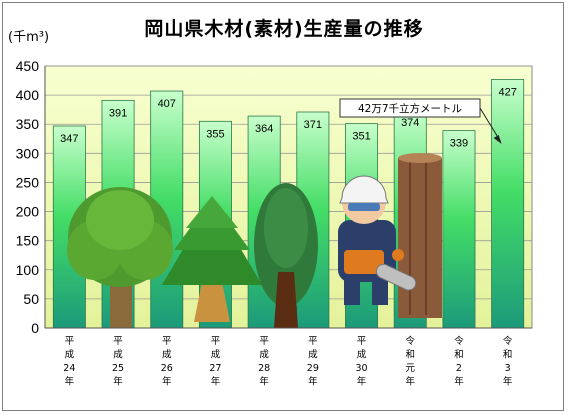 This screenshot has width=568, height=415. Describe the element at coordinates (215, 368) in the screenshot. I see `x-tick-label: 27` at that location.